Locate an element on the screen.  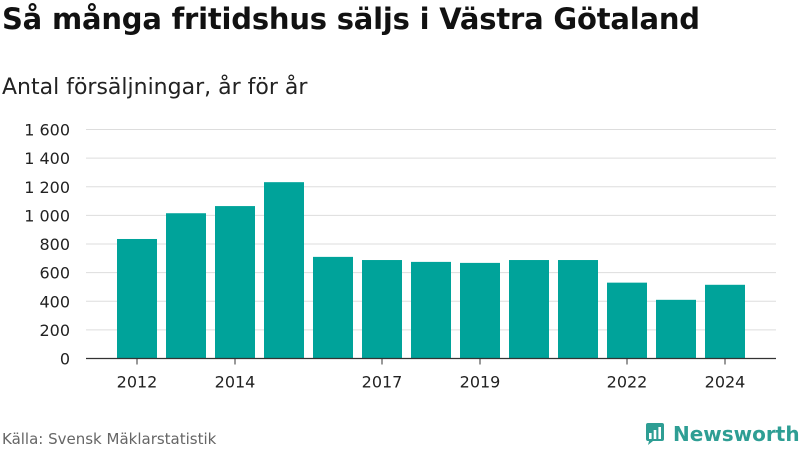
y-tick-label: 0 is located at coordinates (65, 359).